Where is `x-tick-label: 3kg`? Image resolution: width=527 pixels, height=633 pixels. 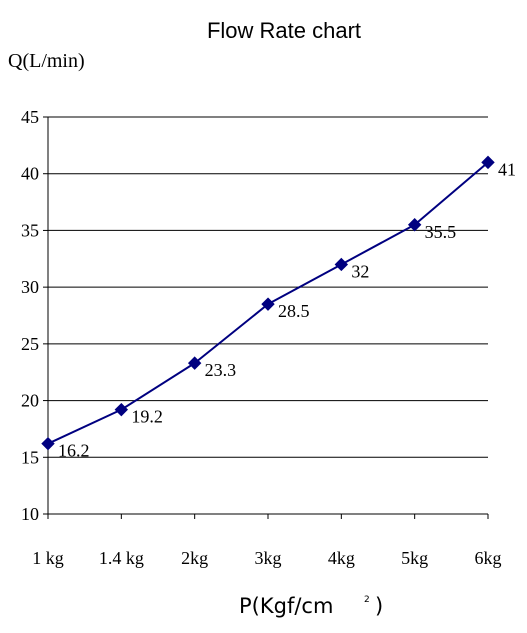 x-tick-label: 3kg is located at coordinates (268, 558).